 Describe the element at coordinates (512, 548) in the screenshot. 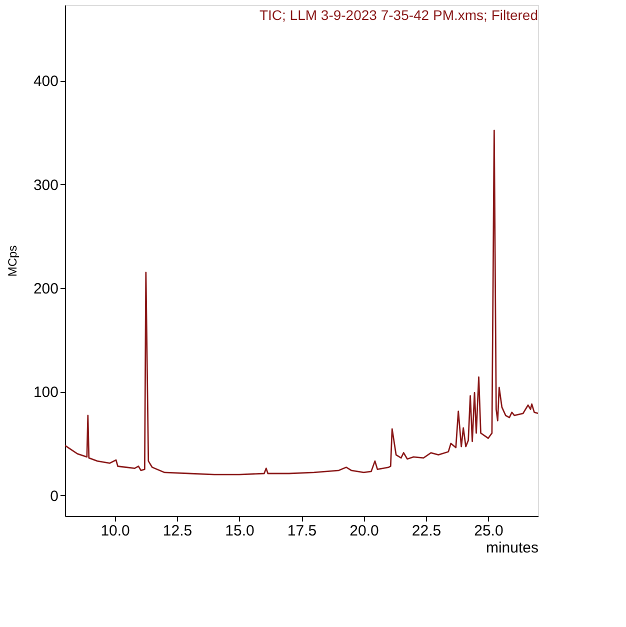

I see `x-axis-title: minutes` at that location.